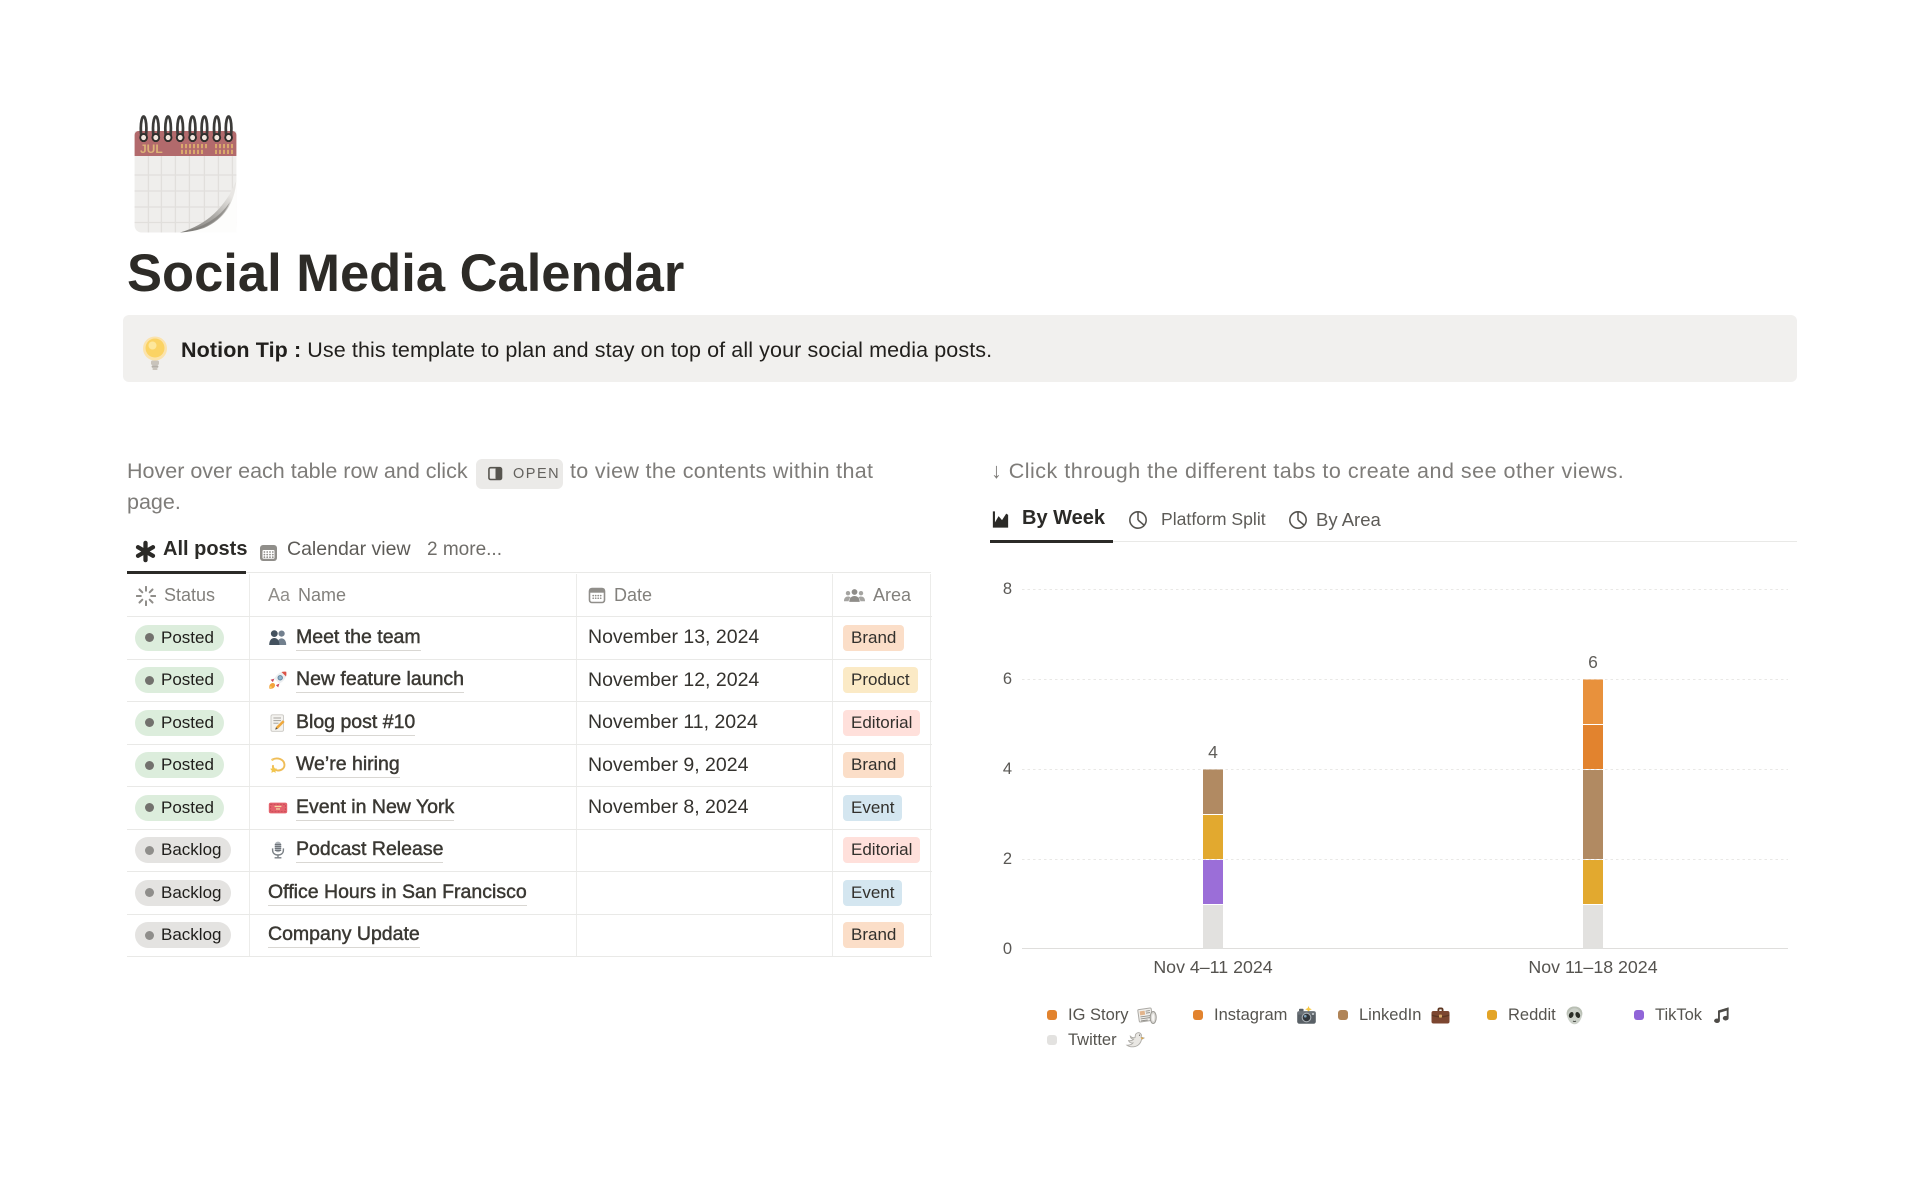 This screenshot has width=1920, height=1199. What do you see at coordinates (151, 149) in the screenshot?
I see `svg-text: JUL` at bounding box center [151, 149].